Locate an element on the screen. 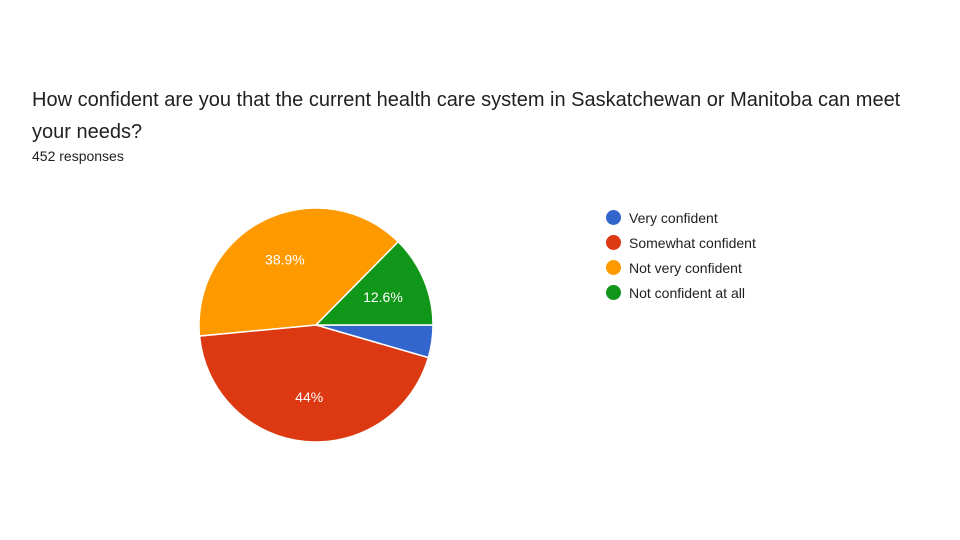  legend-item-somewhat-confident: Somewhat confident is located at coordinates (681, 242).